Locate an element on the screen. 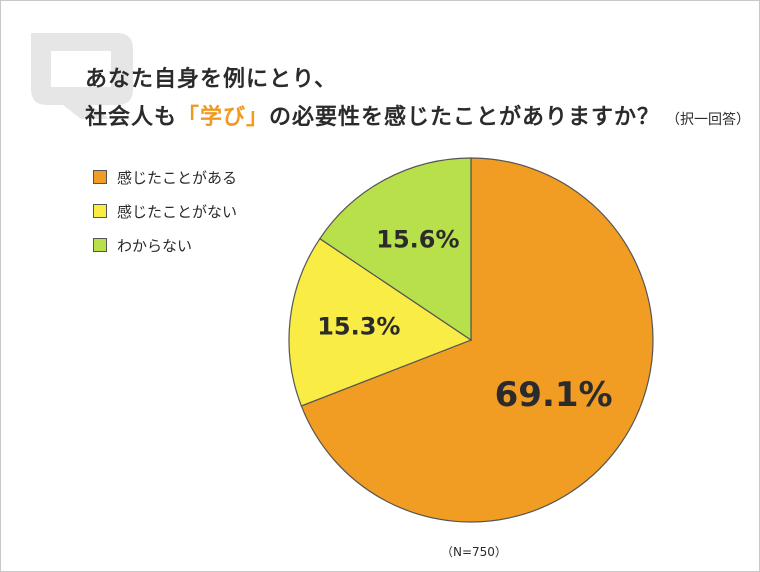  q-letter-icon is located at coordinates (82, 76).